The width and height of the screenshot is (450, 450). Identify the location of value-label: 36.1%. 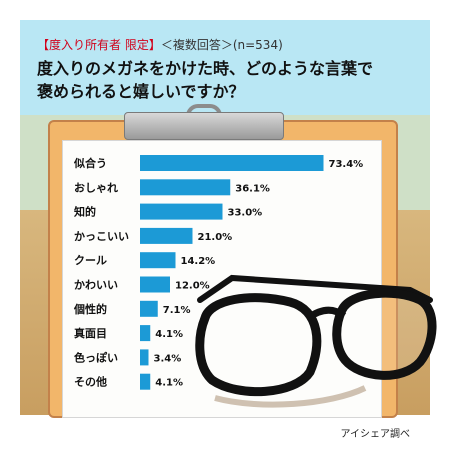
(252, 188).